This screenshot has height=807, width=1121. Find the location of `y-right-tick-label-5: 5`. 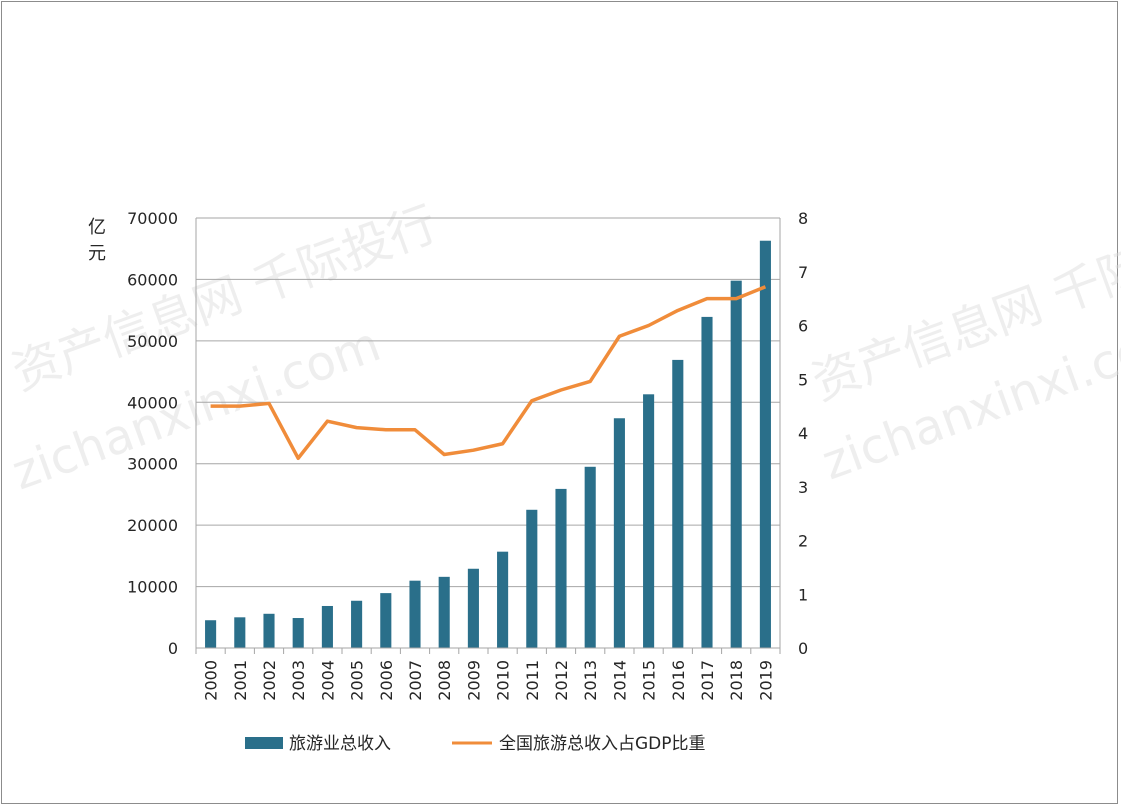

y-right-tick-label-5: 5 is located at coordinates (803, 379).